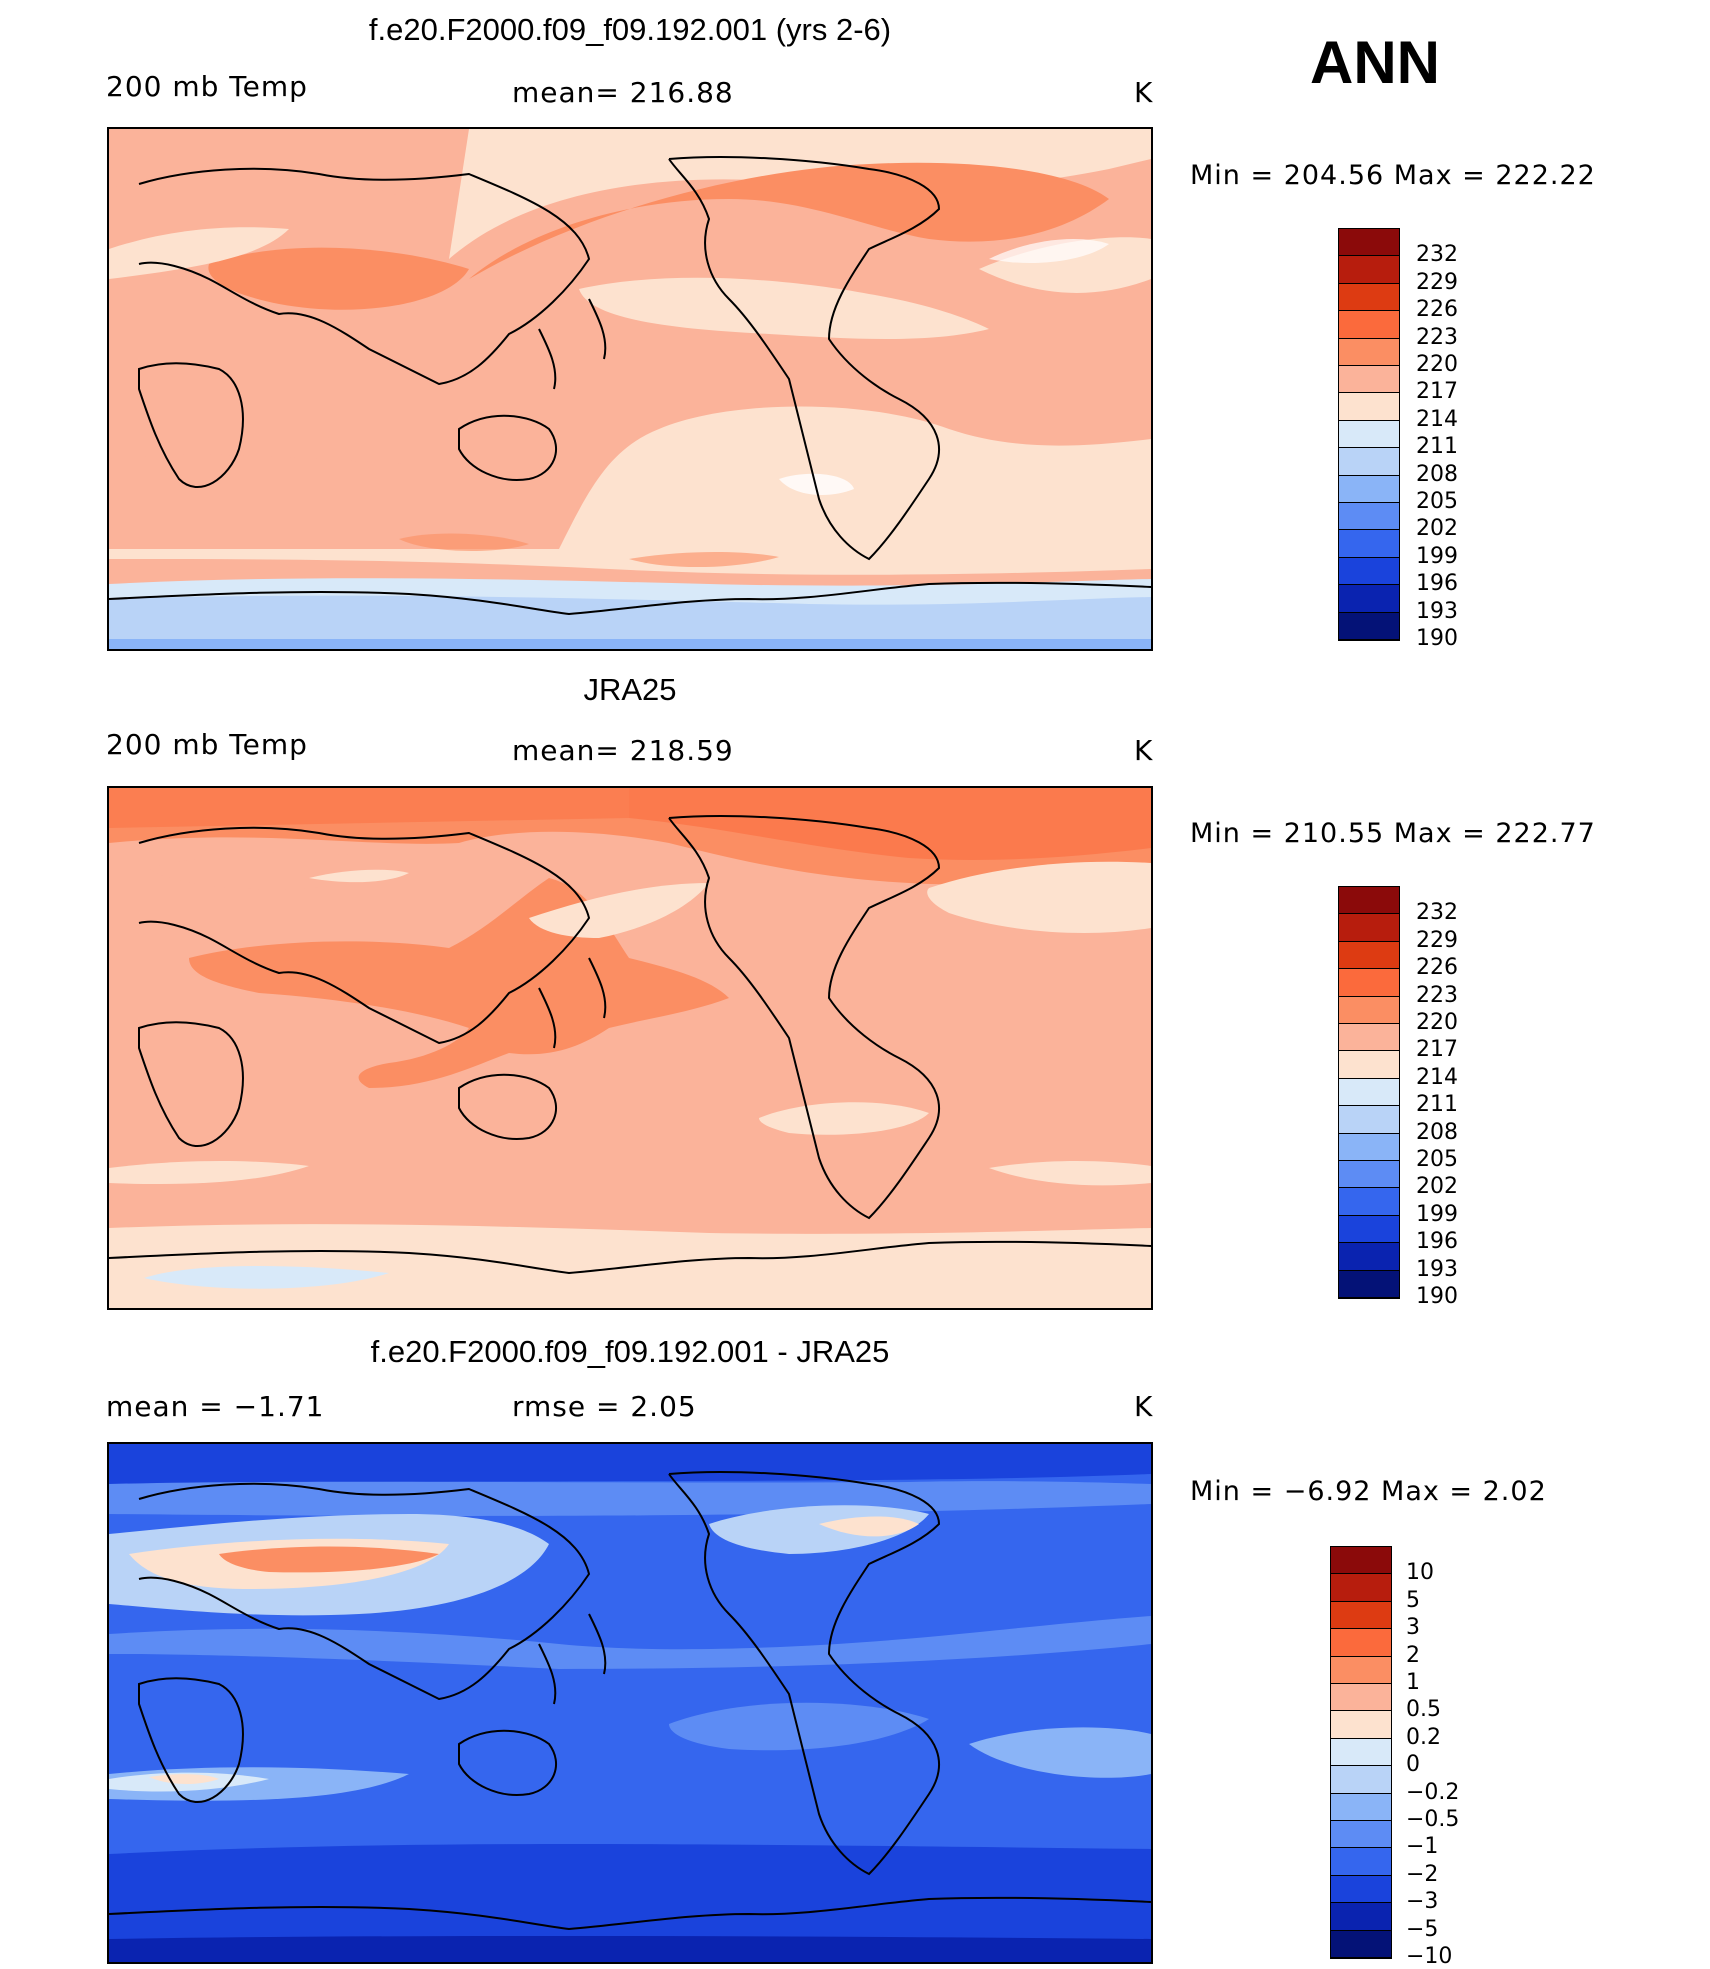 This screenshot has height=1969, width=1710. What do you see at coordinates (1422, 1847) in the screenshot?
I see `colorbar-tick-label: −1` at bounding box center [1422, 1847].